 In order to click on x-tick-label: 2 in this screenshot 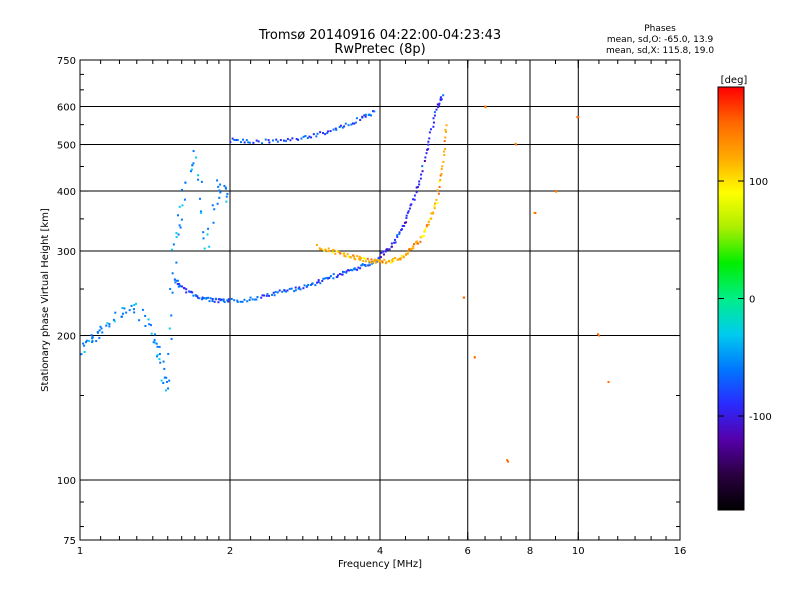, I will do `click(230, 551)`.